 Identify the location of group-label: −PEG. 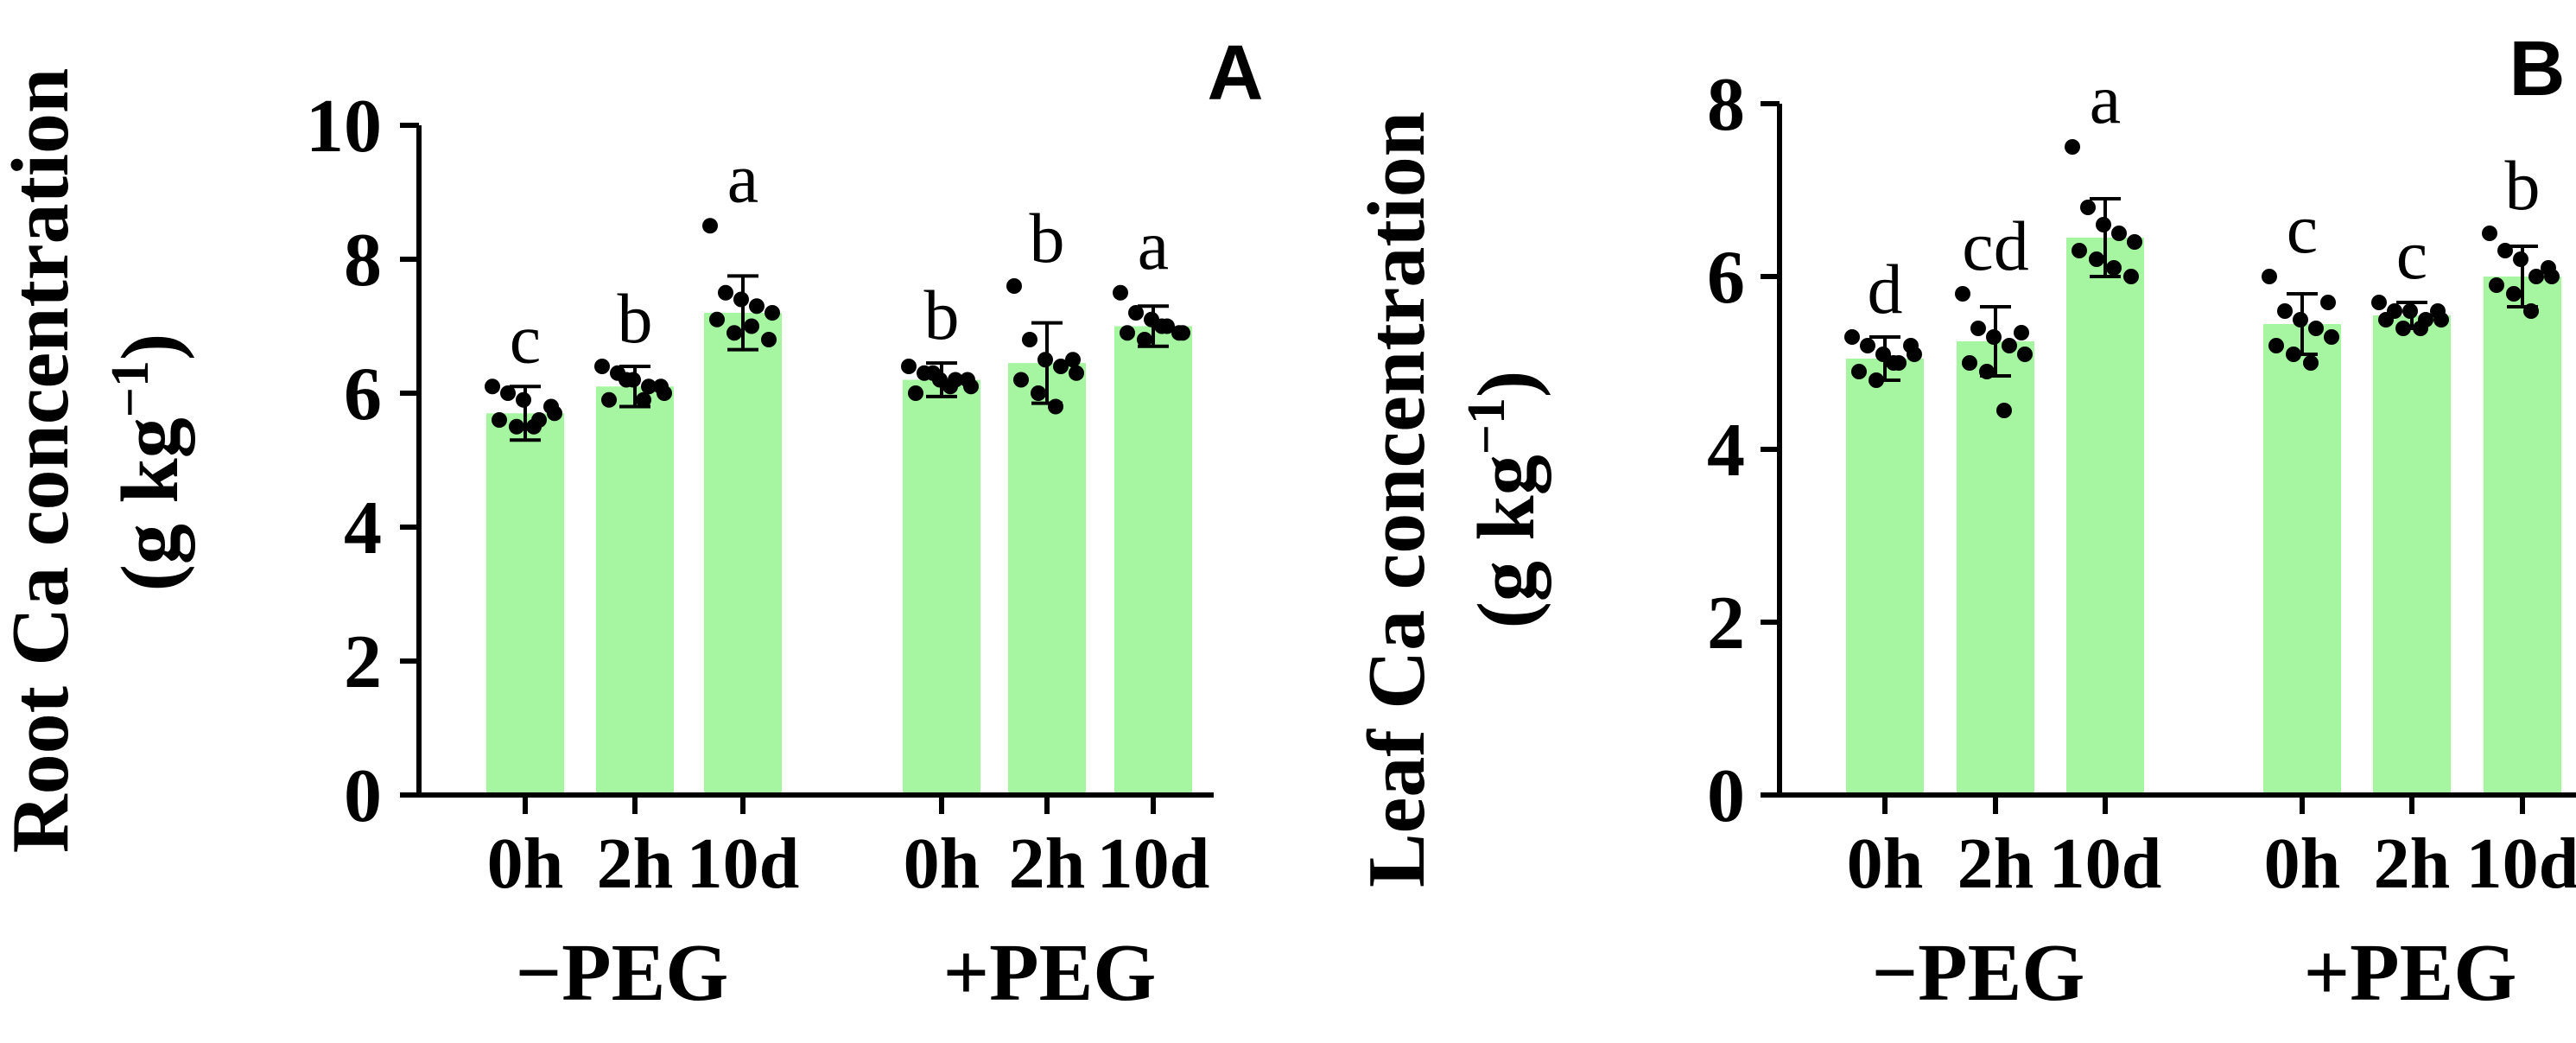
(622, 973).